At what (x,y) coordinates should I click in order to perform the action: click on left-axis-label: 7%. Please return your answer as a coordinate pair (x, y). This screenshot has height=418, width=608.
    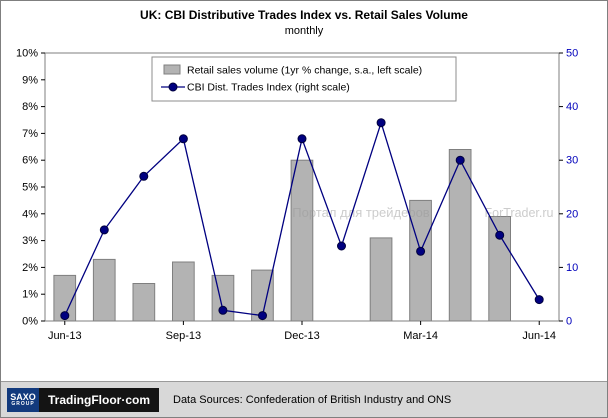
    Looking at the image, I should click on (30, 134).